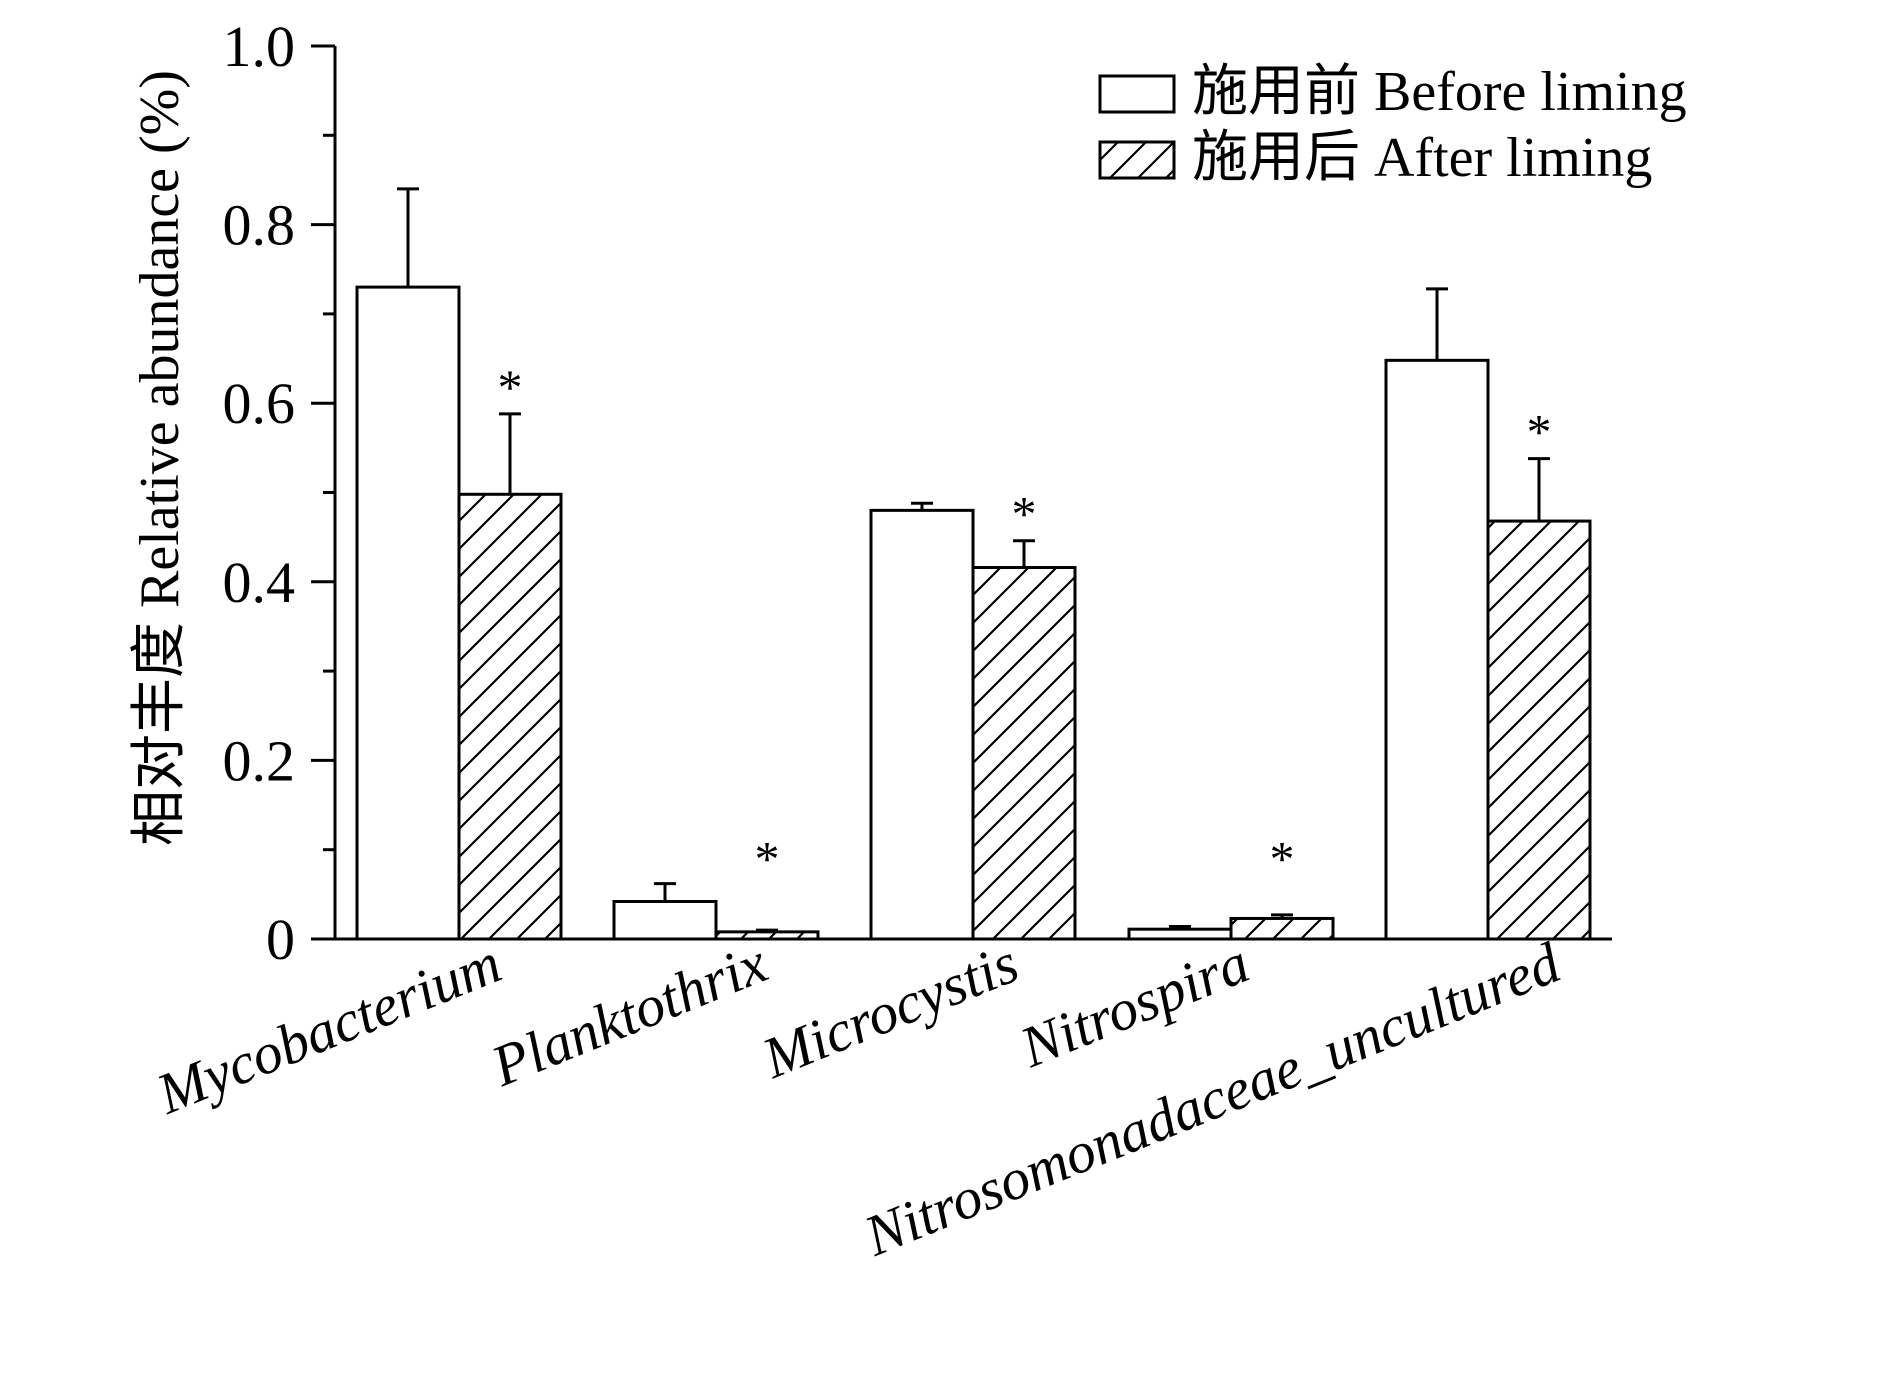  Describe the element at coordinates (890, 1010) in the screenshot. I see `category-label: Microcystis` at that location.